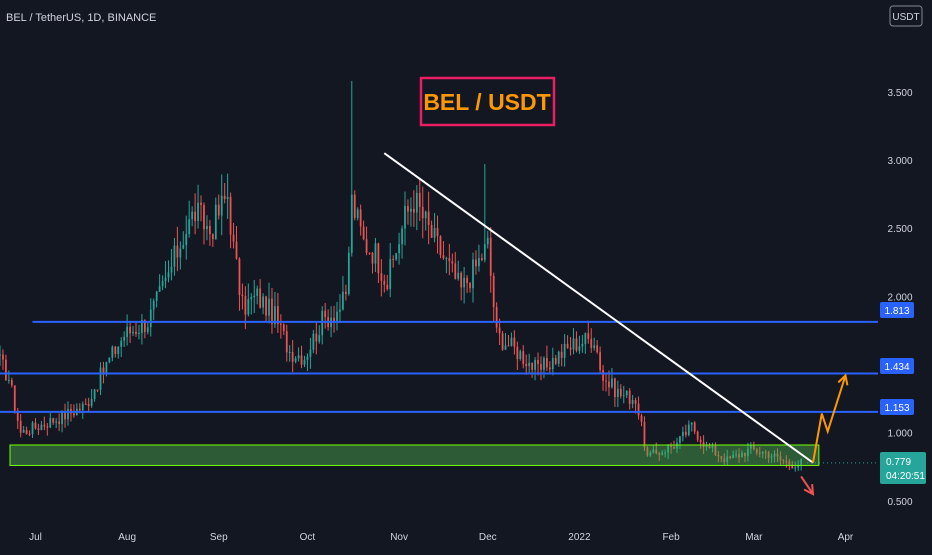  What do you see at coordinates (807, 485) in the screenshot?
I see `bearish-projection-arrow` at bounding box center [807, 485].